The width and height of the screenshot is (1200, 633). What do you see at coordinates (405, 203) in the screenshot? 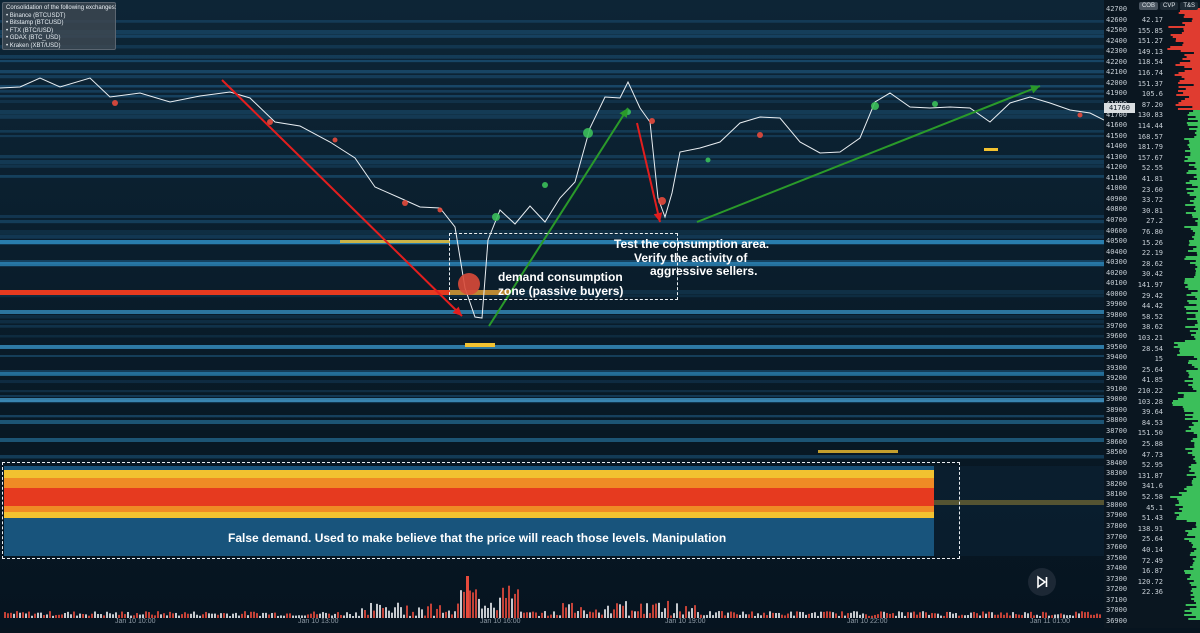
I see `trade-bubble` at bounding box center [405, 203].